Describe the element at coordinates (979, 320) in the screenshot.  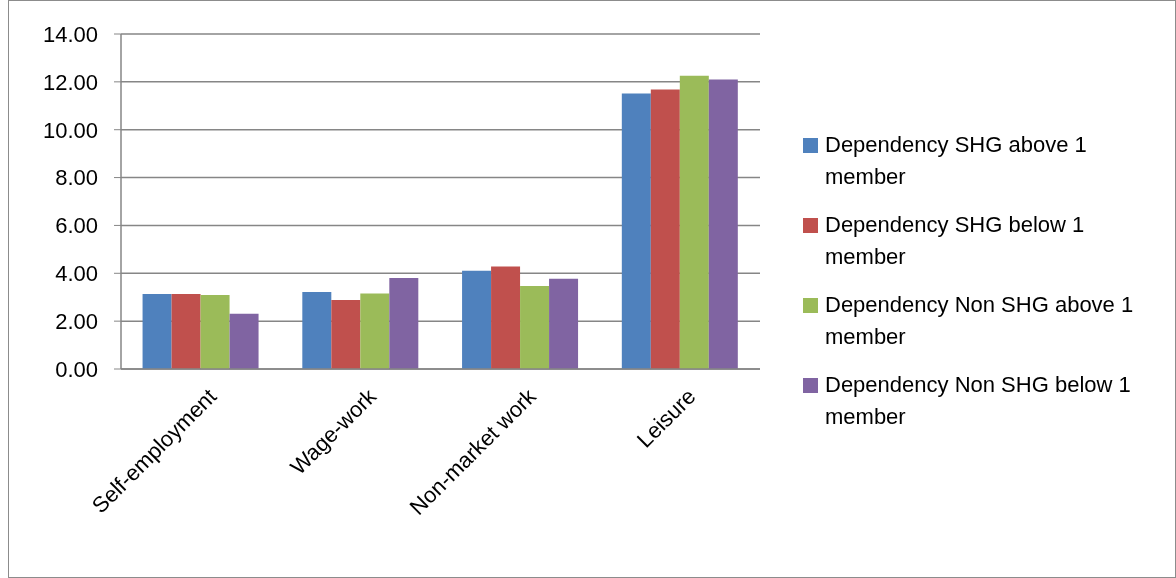
I see `legend-label: Dependency Non SHG above 1 member` at that location.